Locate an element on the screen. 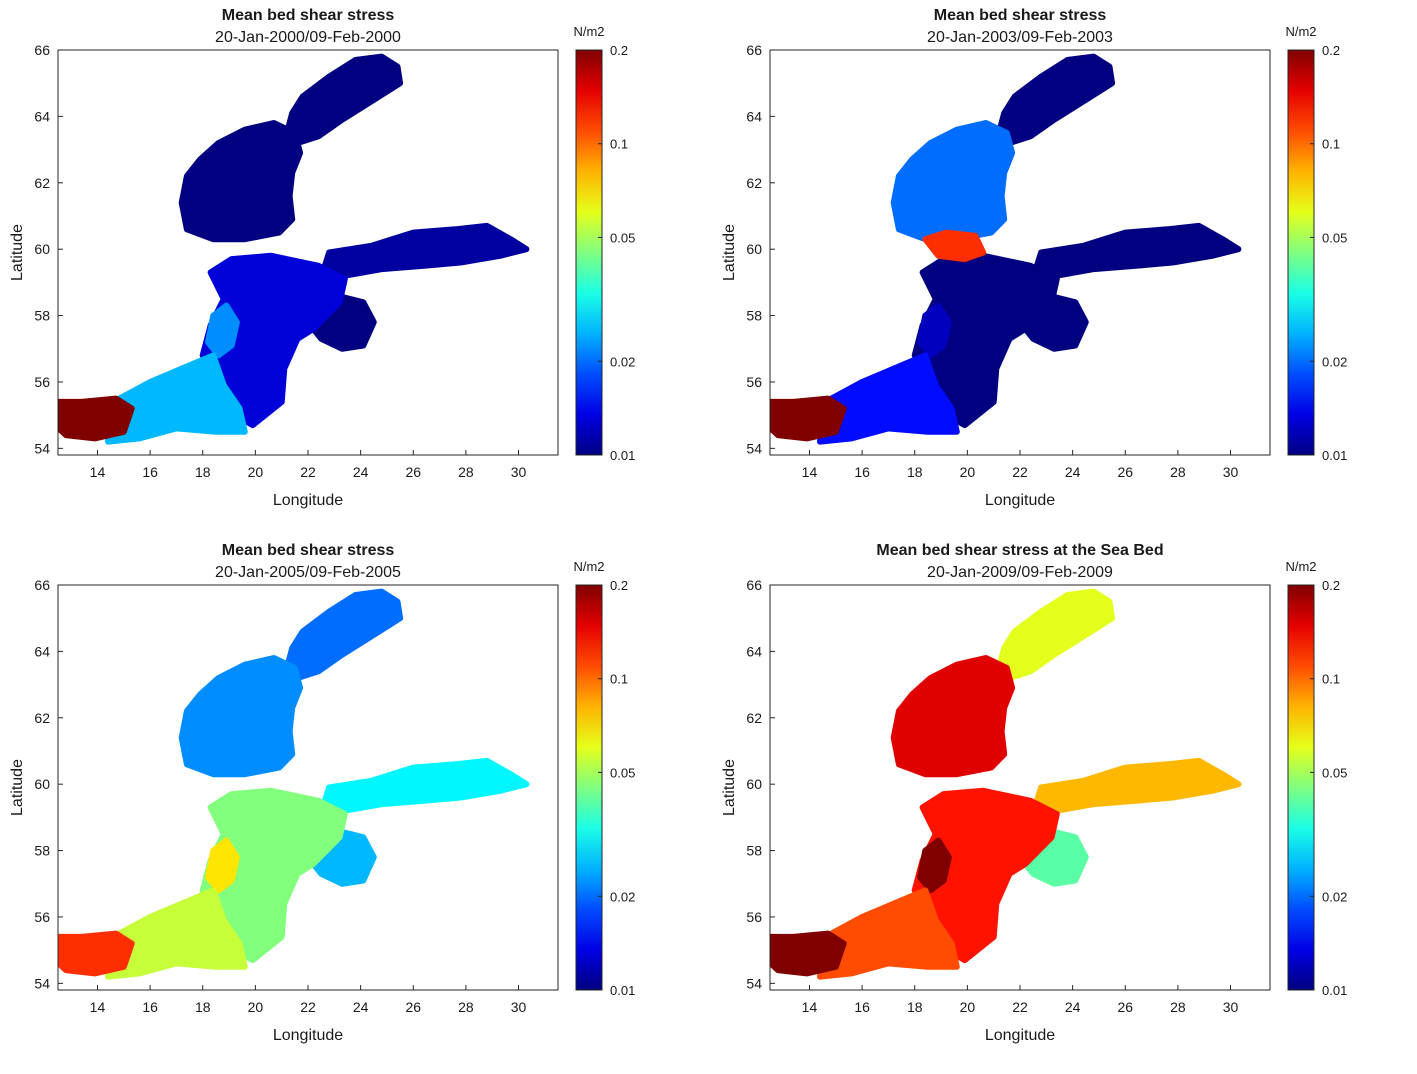  y-tick-label: 60 is located at coordinates (42, 784).